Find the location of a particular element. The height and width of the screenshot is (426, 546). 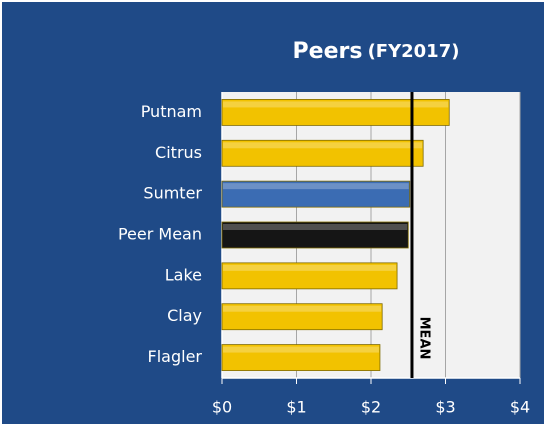

x-tick-label: $1 is located at coordinates (296, 407).